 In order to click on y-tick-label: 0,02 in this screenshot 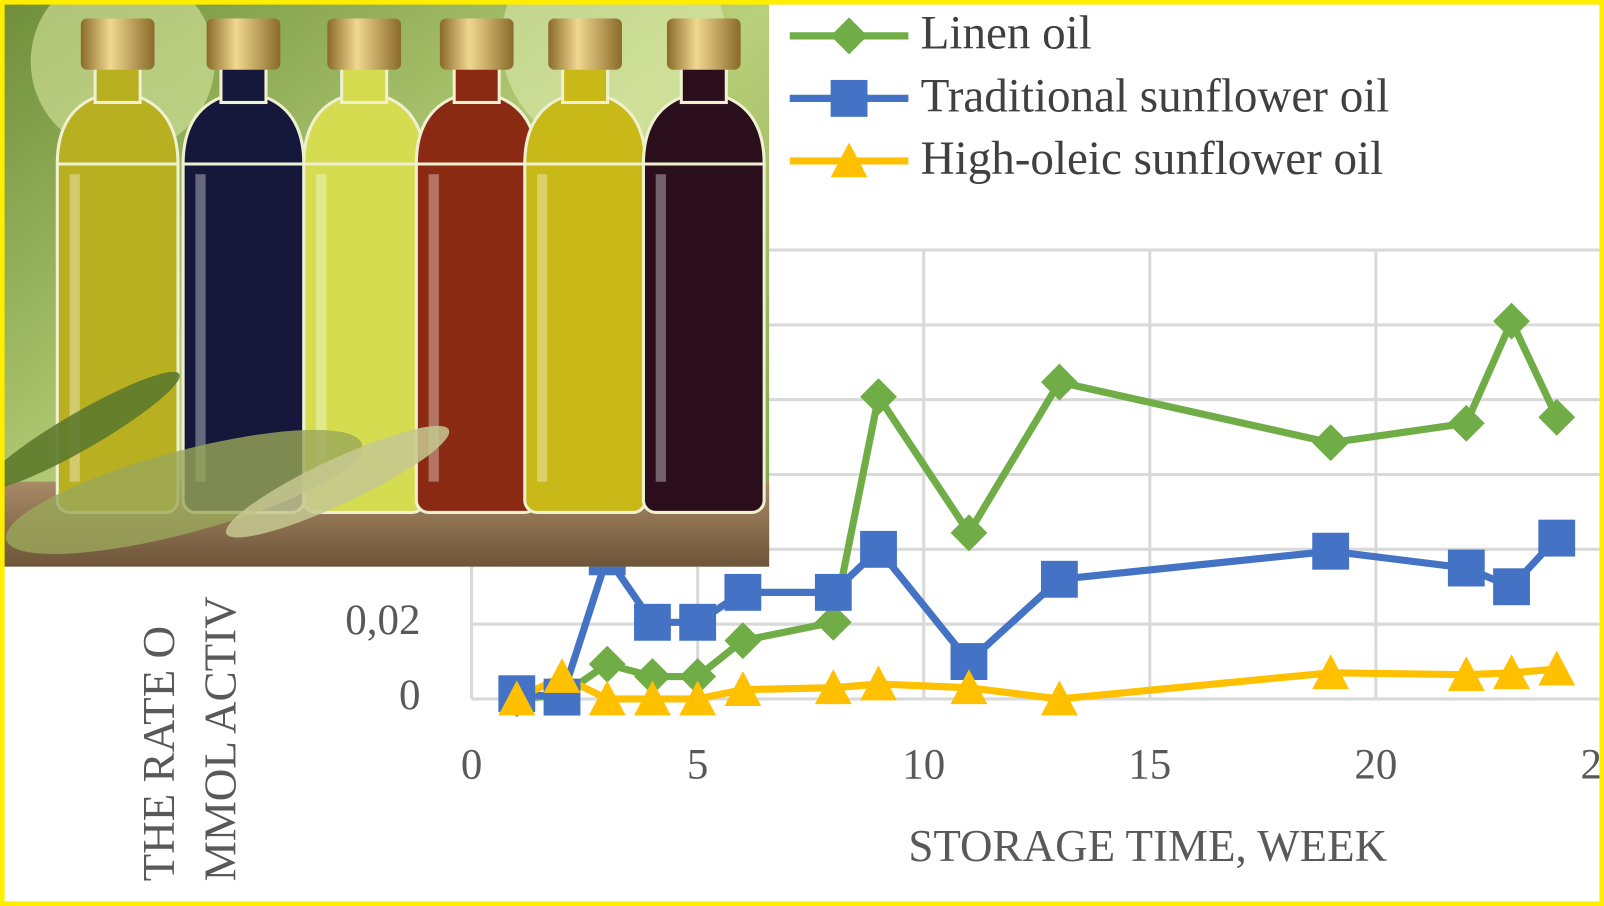, I will do `click(382, 620)`.